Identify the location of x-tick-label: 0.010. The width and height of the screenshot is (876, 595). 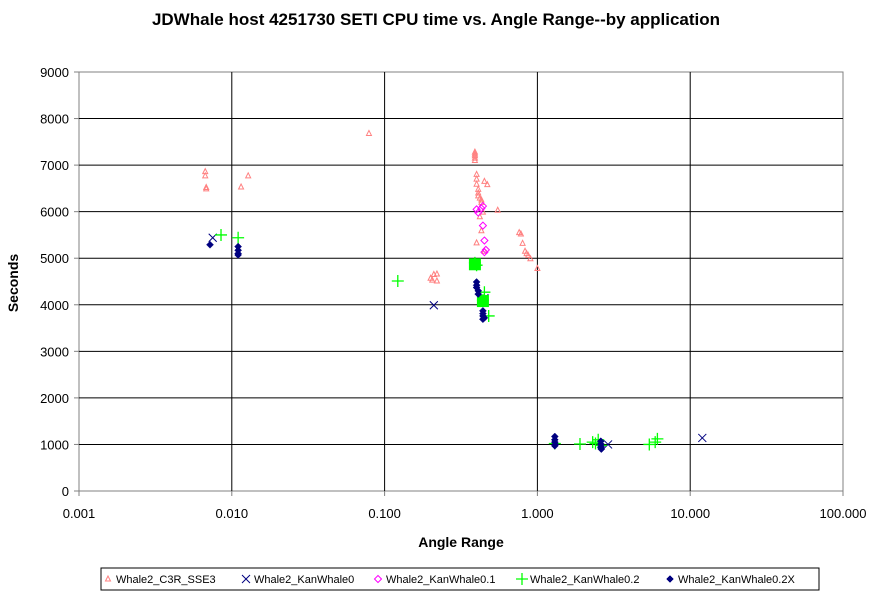
(232, 513).